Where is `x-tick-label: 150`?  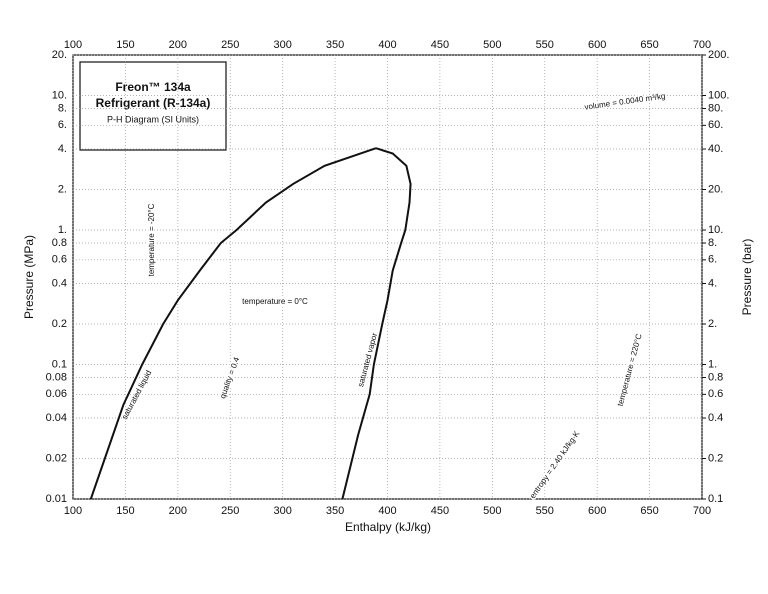
x-tick-label: 150 is located at coordinates (125, 511).